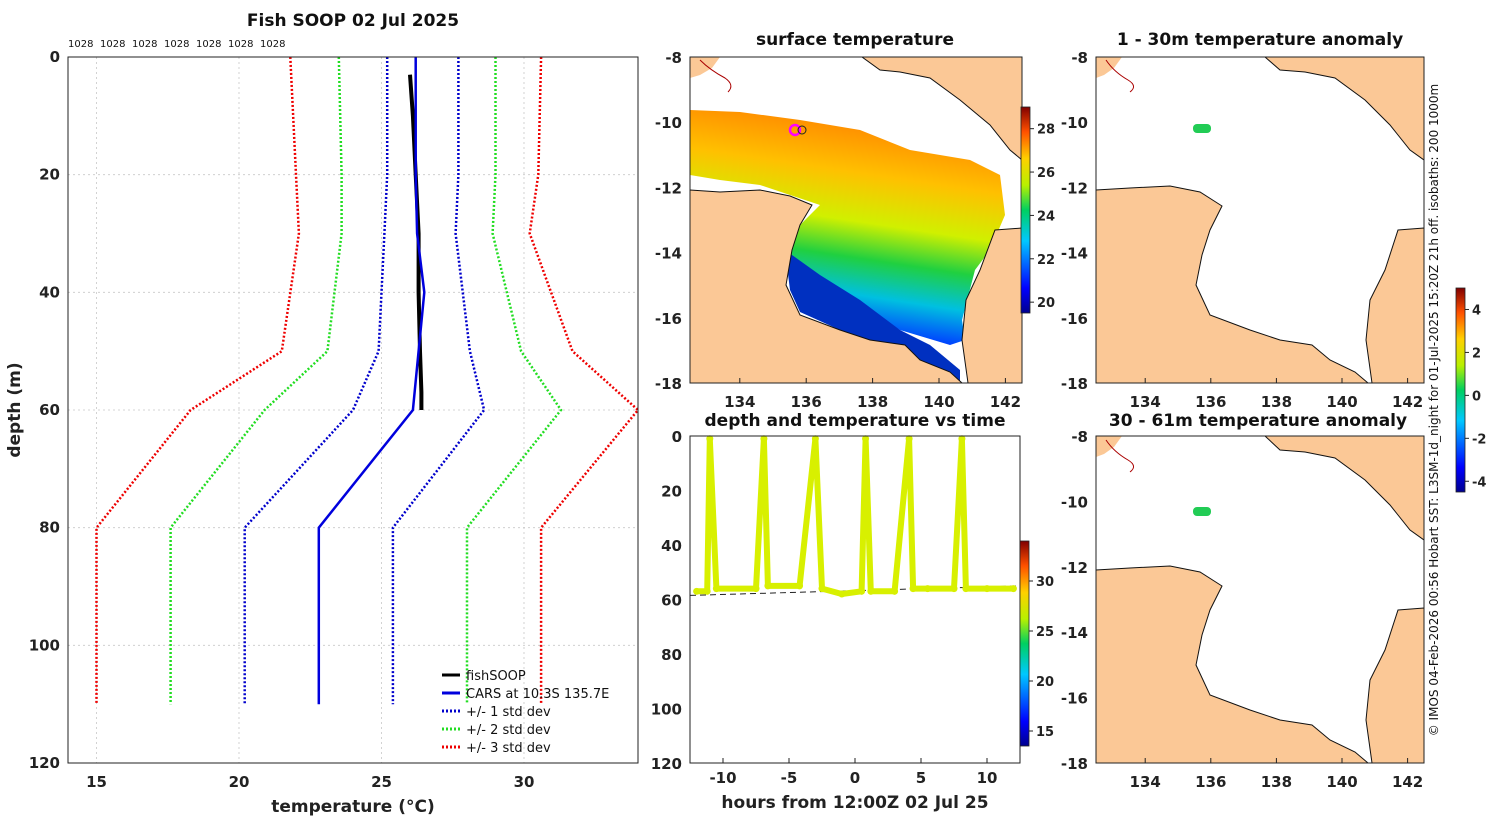 The height and width of the screenshot is (820, 1500). What do you see at coordinates (537, 694) in the screenshot?
I see `legend-cars: CARS at 10.3S 135.7E` at bounding box center [537, 694].